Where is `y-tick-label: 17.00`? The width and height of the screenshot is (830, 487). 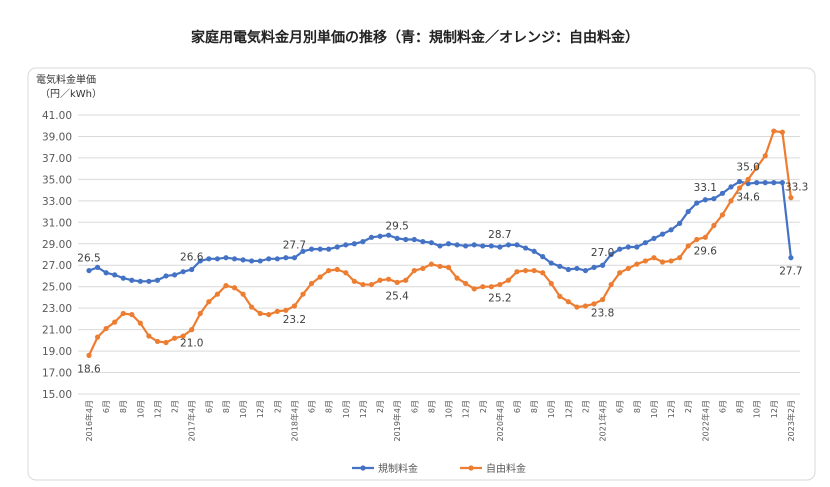
y-tick-label: 17.00 is located at coordinates (57, 374).